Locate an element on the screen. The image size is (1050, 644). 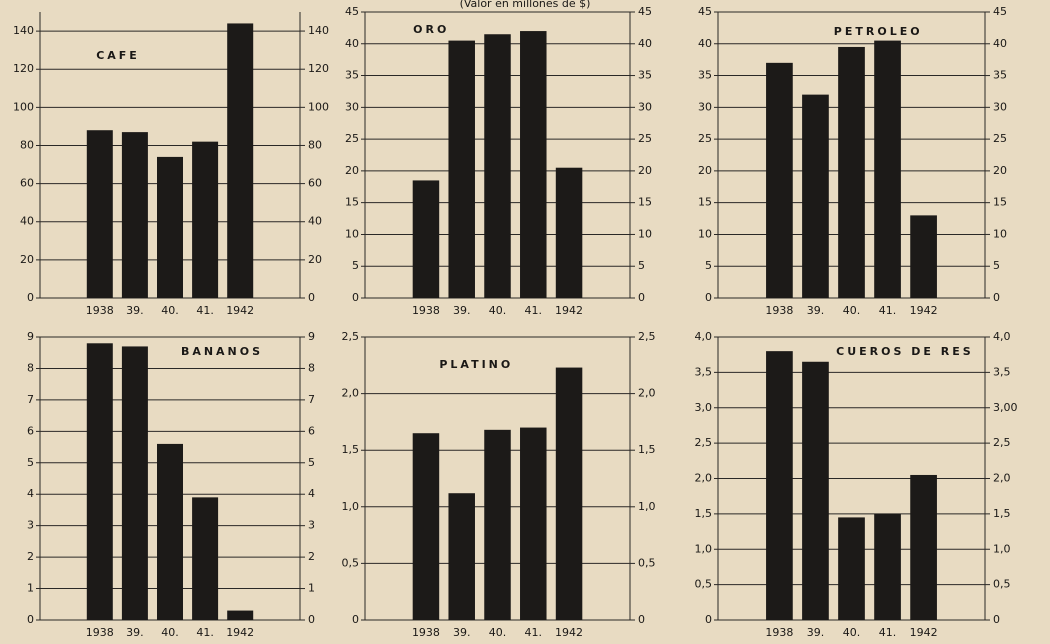
y2-tick-label: 1,5 is located at coordinates (1002, 513).